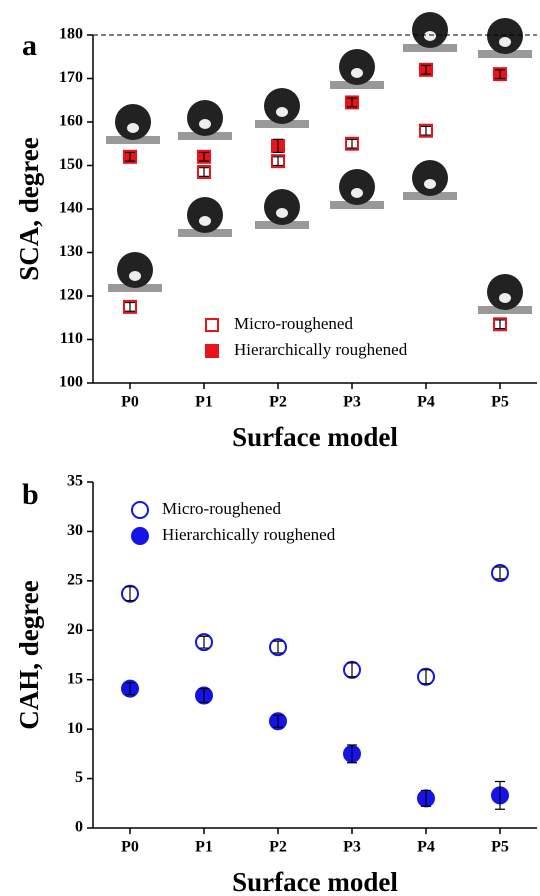 The width and height of the screenshot is (540, 896). What do you see at coordinates (71, 382) in the screenshot?
I see `y-tick-label: 100` at bounding box center [71, 382].